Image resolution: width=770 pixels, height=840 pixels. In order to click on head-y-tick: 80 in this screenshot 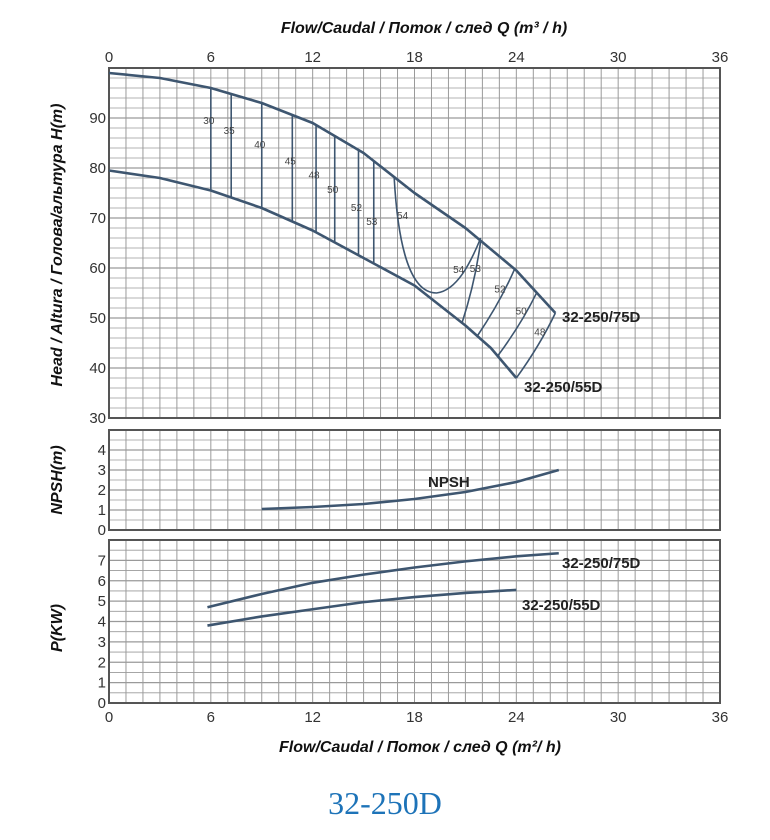, I will do `click(97, 168)`.